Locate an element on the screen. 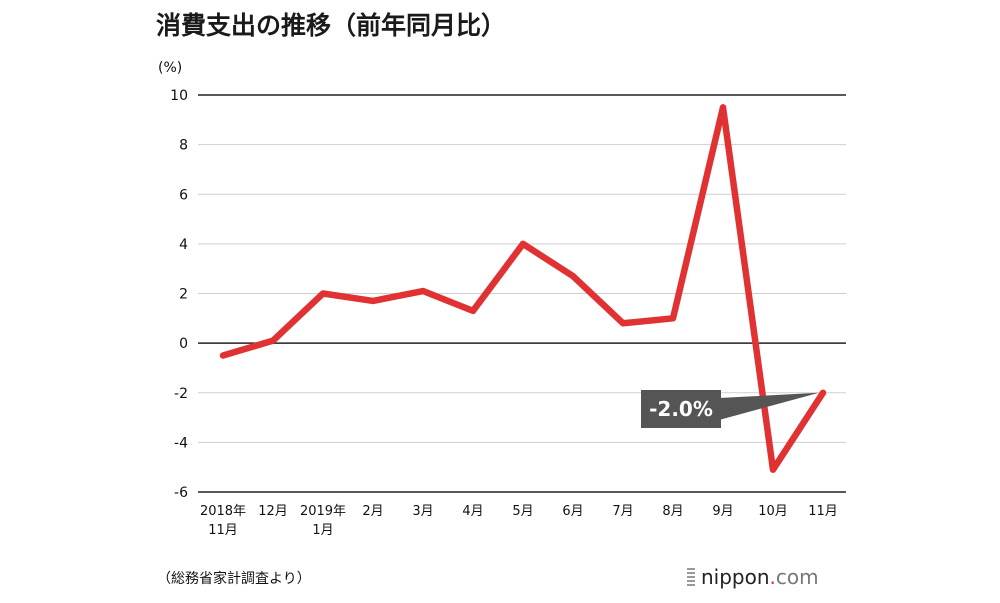  chart-title: 消費支出の推移（前年同月比） is located at coordinates (331, 25).